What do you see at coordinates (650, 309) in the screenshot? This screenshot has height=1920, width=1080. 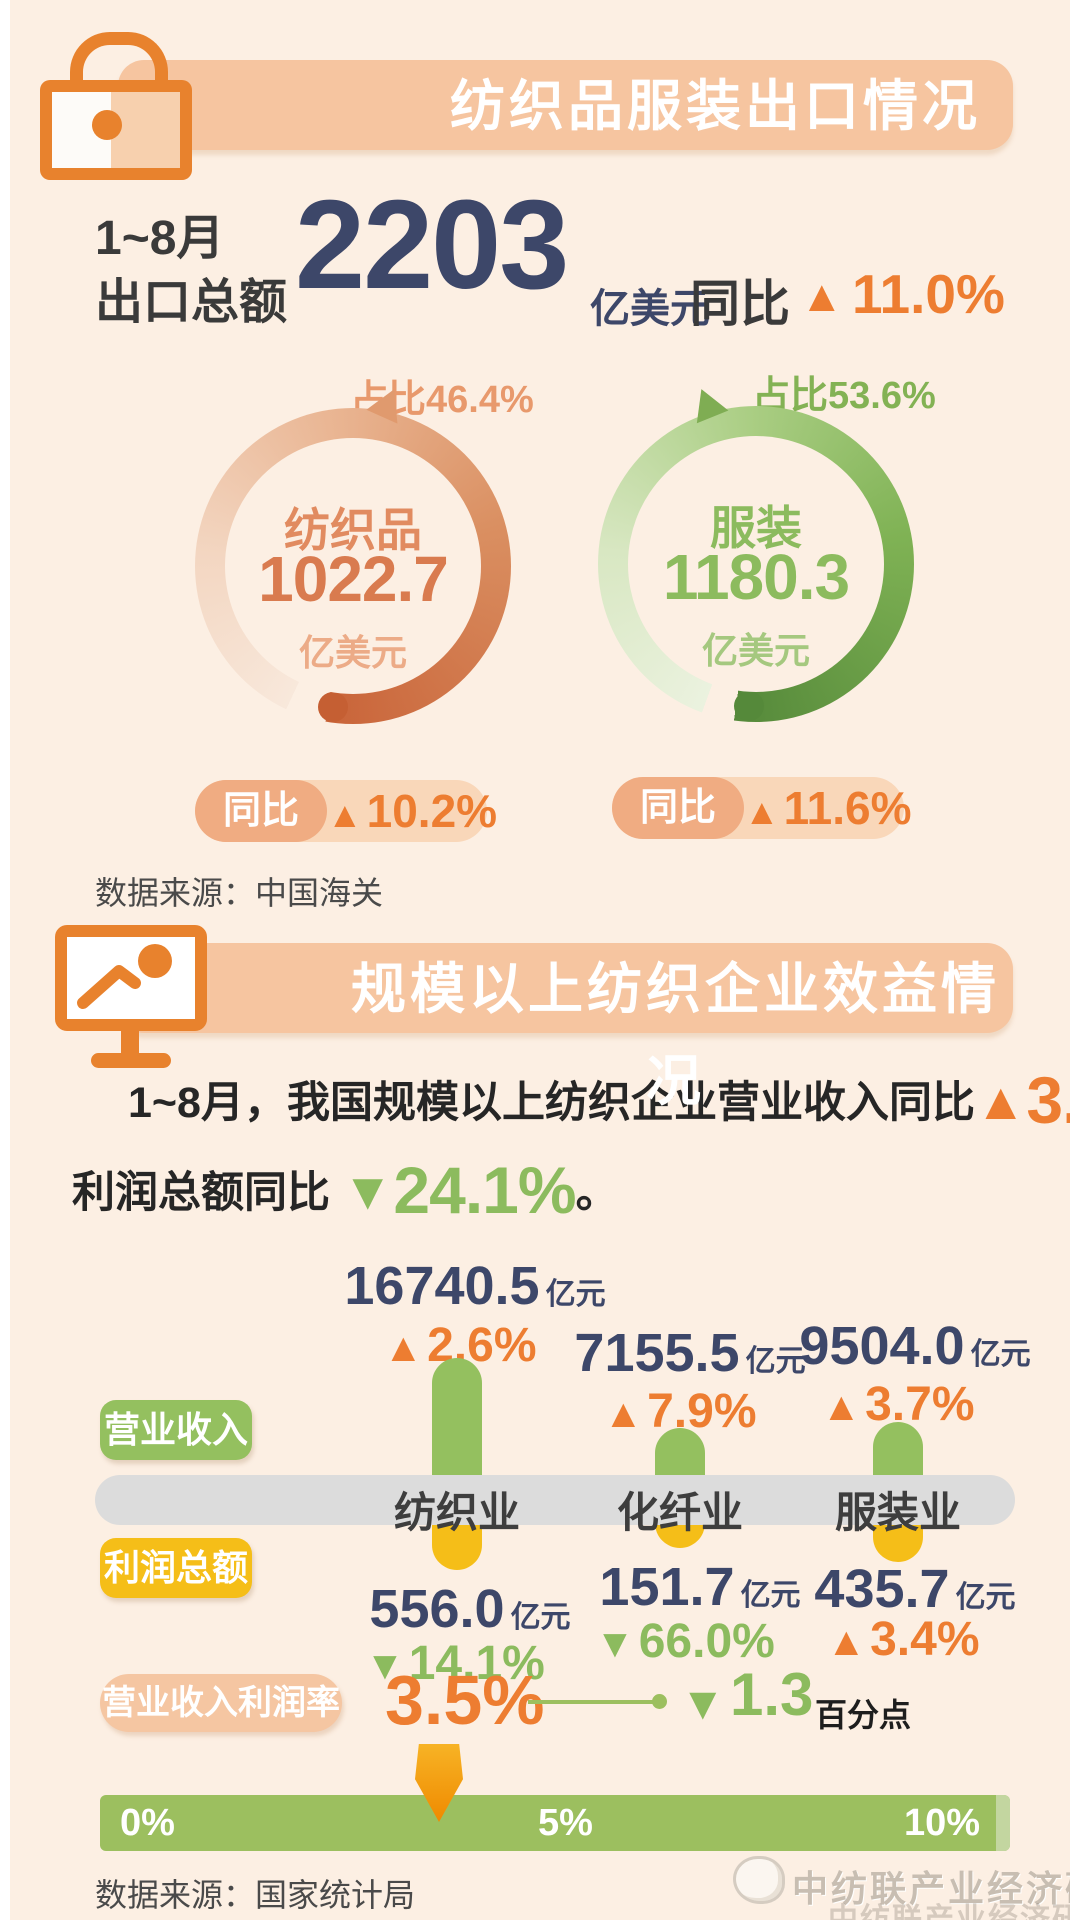 I see `export-total-unit: 亿美元` at bounding box center [650, 309].